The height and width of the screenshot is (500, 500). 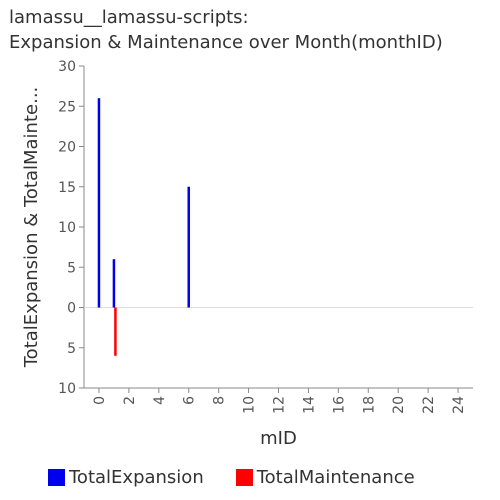 What do you see at coordinates (67, 188) in the screenshot?
I see `y-tick-label: 15` at bounding box center [67, 188].